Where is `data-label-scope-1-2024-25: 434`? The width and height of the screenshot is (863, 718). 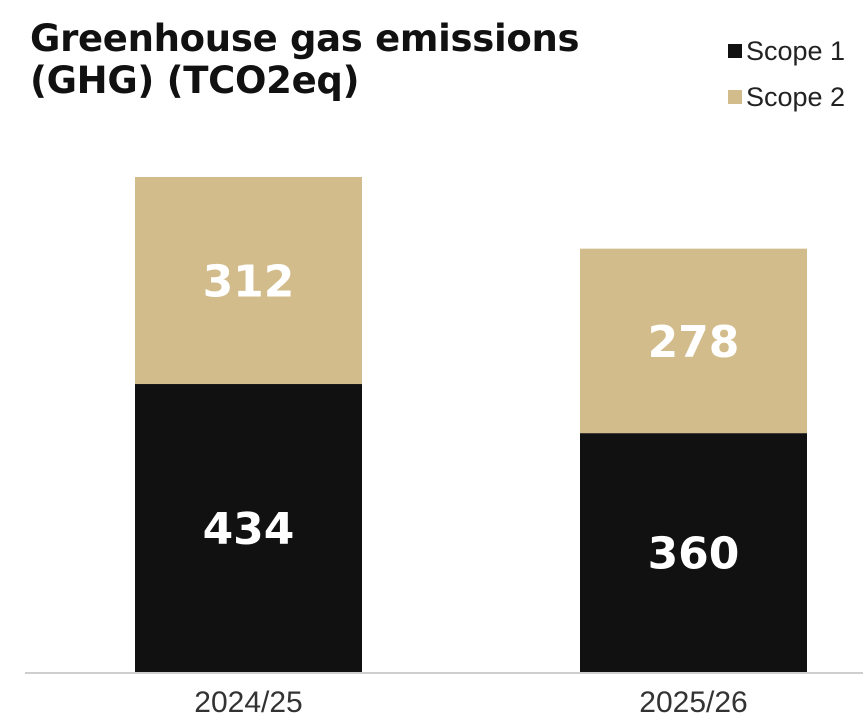 data-label-scope-1-2024-25: 434 is located at coordinates (249, 529).